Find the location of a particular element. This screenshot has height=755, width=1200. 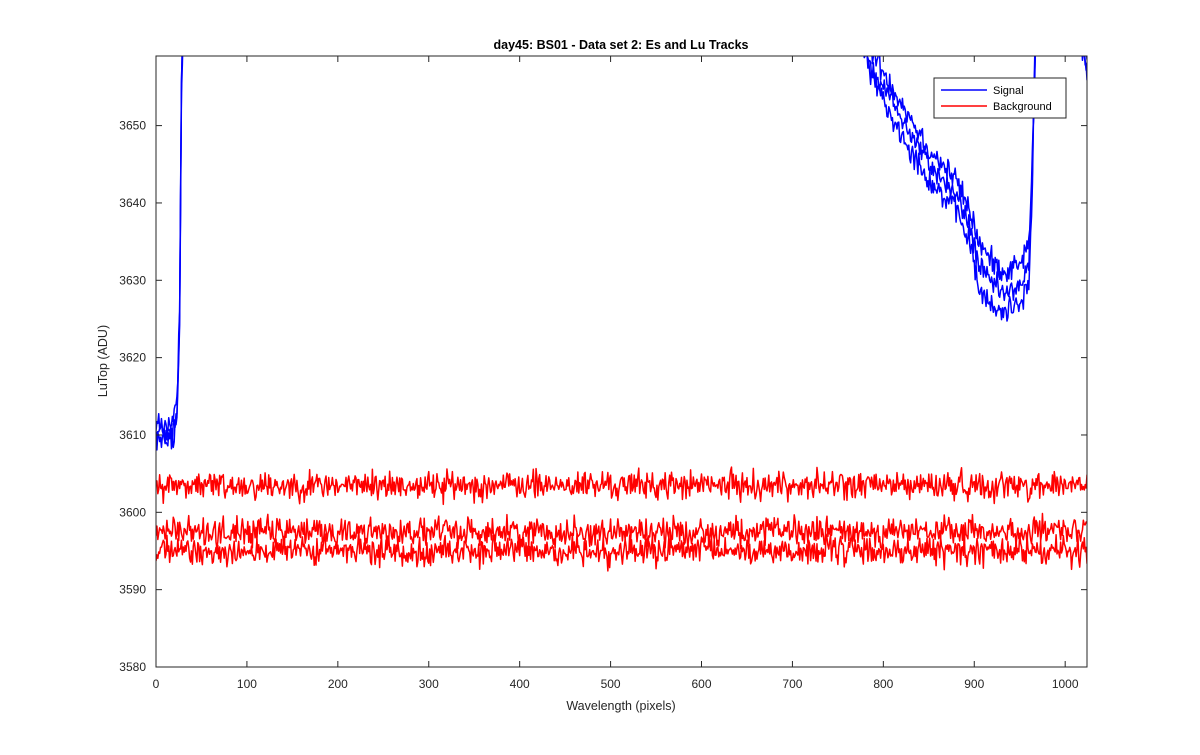

y-tick-label: 3590 is located at coordinates (132, 590).